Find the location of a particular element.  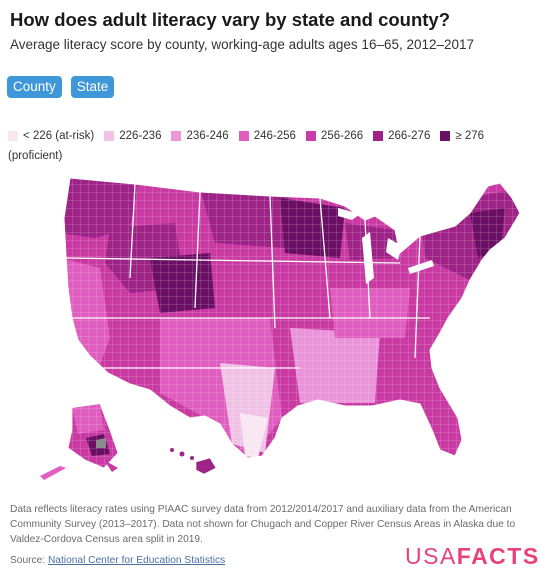

legend-item: ≥ 276 is located at coordinates (462, 136).